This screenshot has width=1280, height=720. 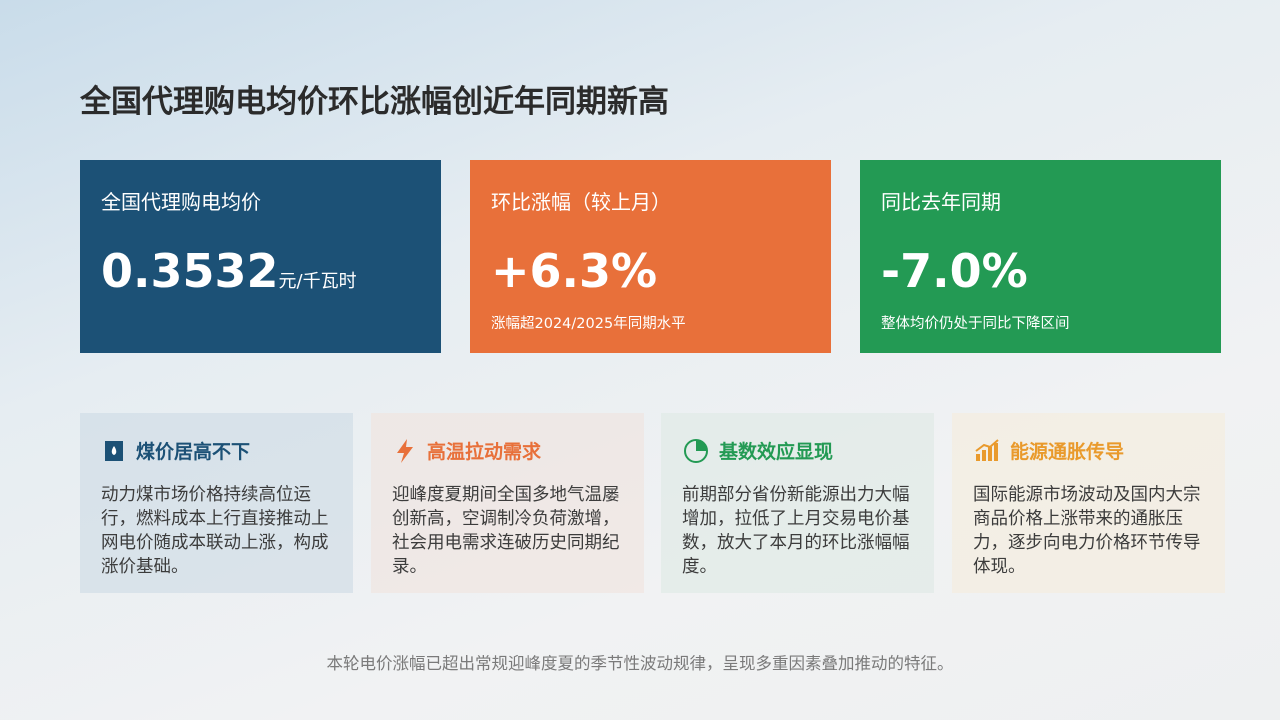 What do you see at coordinates (484, 452) in the screenshot?
I see `factor-title: 高温拉动需求` at bounding box center [484, 452].